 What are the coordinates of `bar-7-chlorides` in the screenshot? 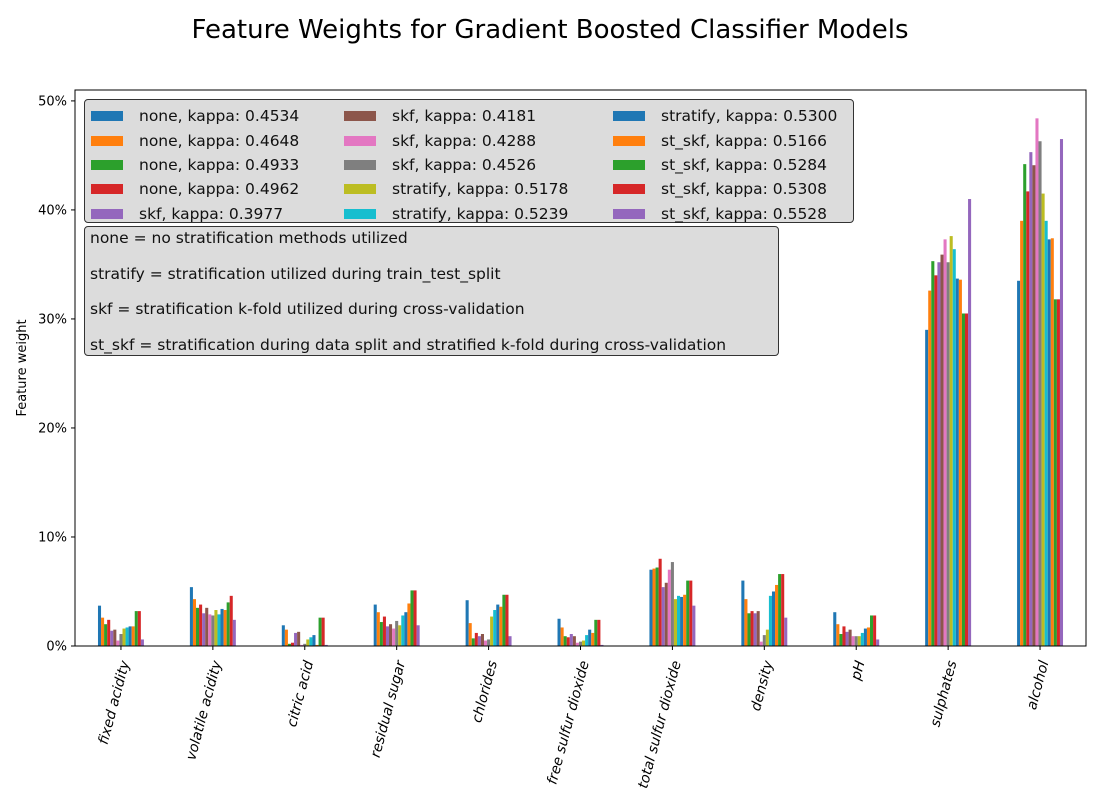 It's located at (486, 643).